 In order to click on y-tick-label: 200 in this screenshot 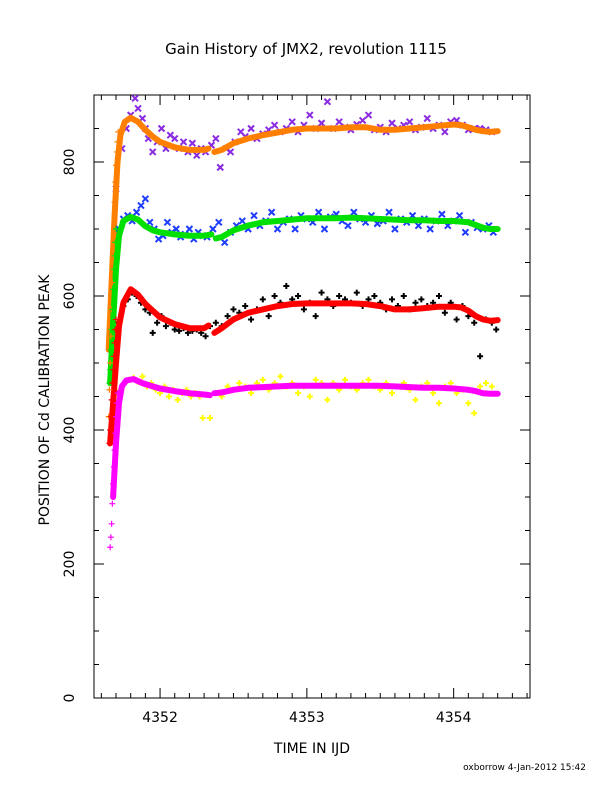, I will do `click(70, 564)`.